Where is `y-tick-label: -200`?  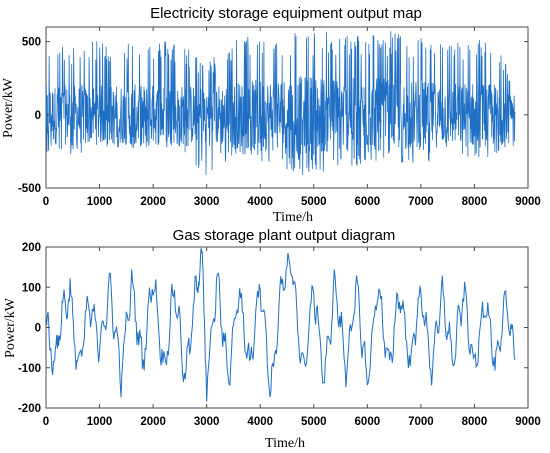
y-tick-label: -200 is located at coordinates (29, 409).